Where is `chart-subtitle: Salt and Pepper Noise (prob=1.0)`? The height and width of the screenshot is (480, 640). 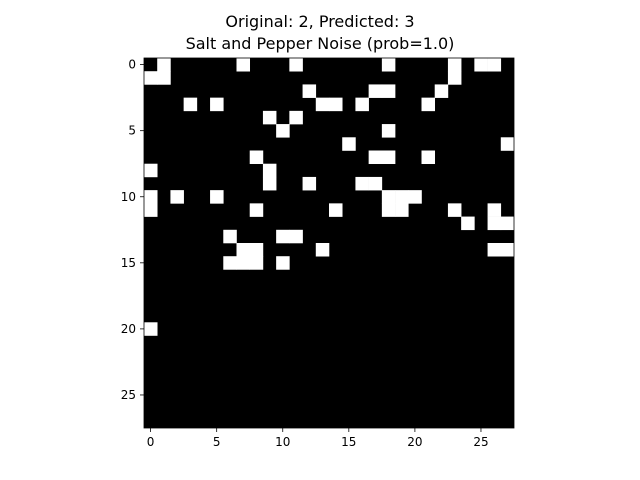
chart-subtitle: Salt and Pepper Noise (prob=1.0) is located at coordinates (320, 43).